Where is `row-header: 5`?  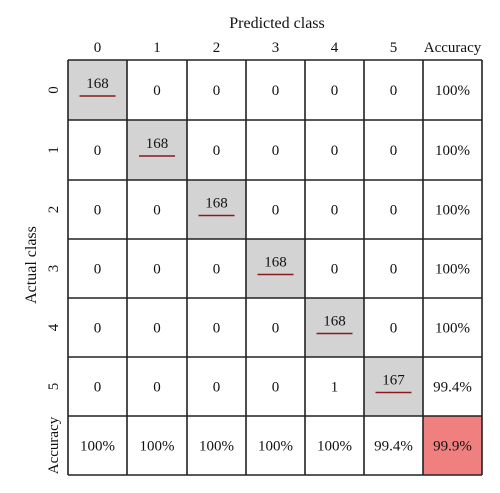
row-header: 5 is located at coordinates (54, 387).